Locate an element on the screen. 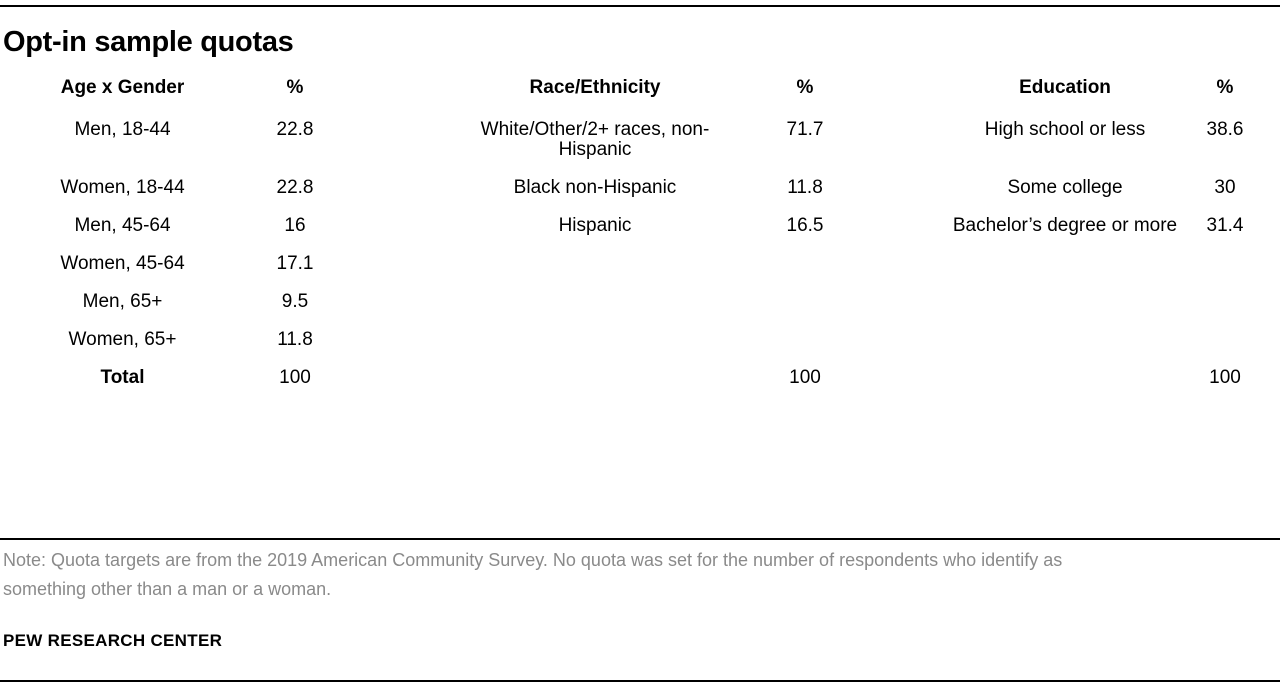 The height and width of the screenshot is (688, 1280). bottom-rule is located at coordinates (640, 681).